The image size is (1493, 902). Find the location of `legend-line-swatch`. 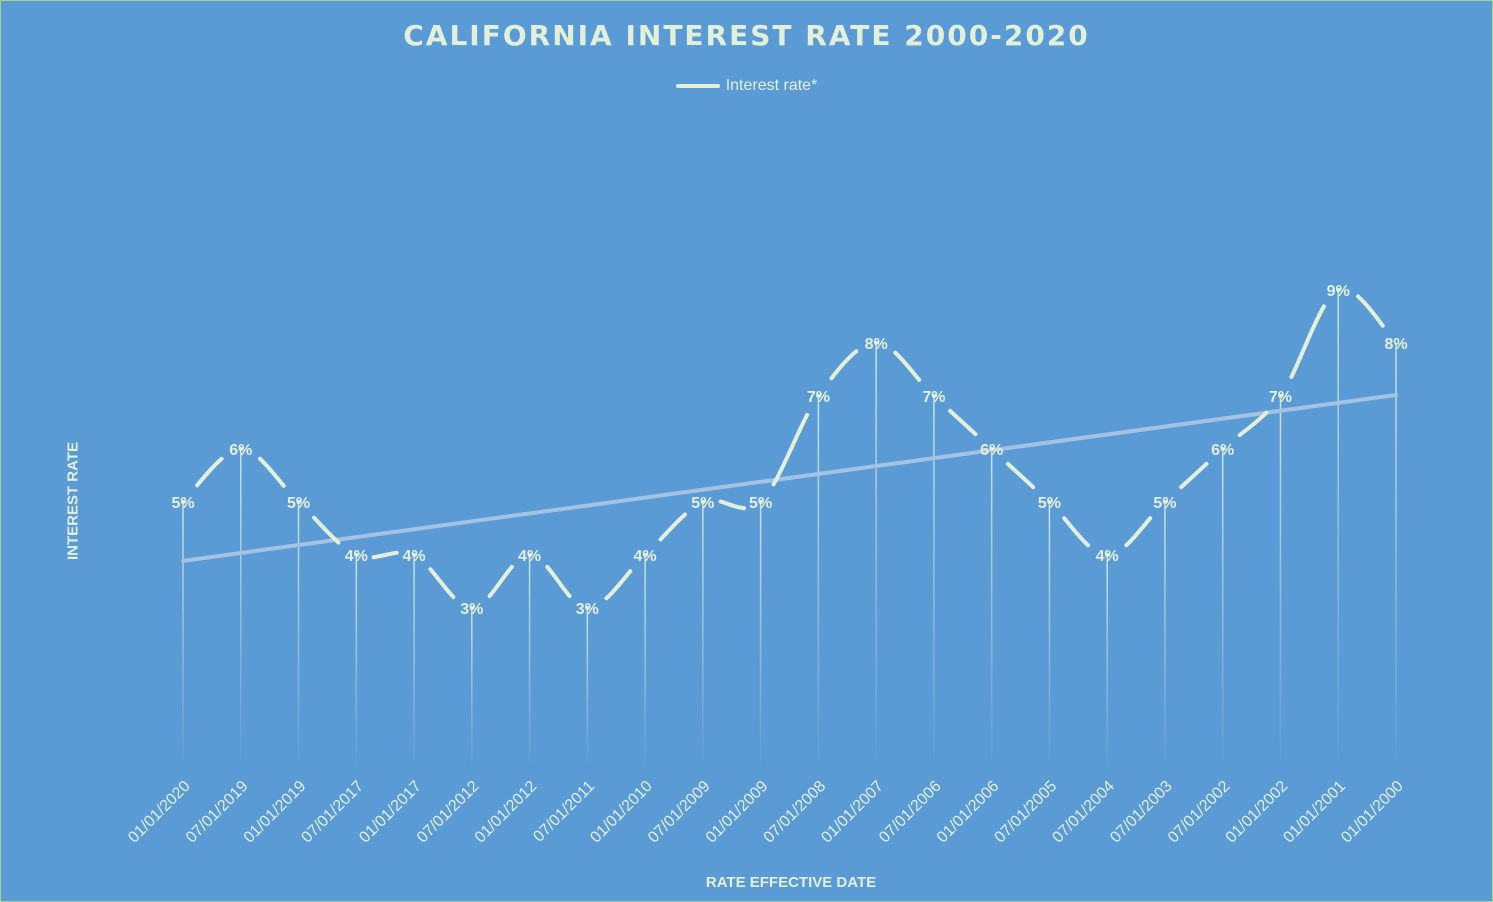

legend-line-swatch is located at coordinates (697, 86).